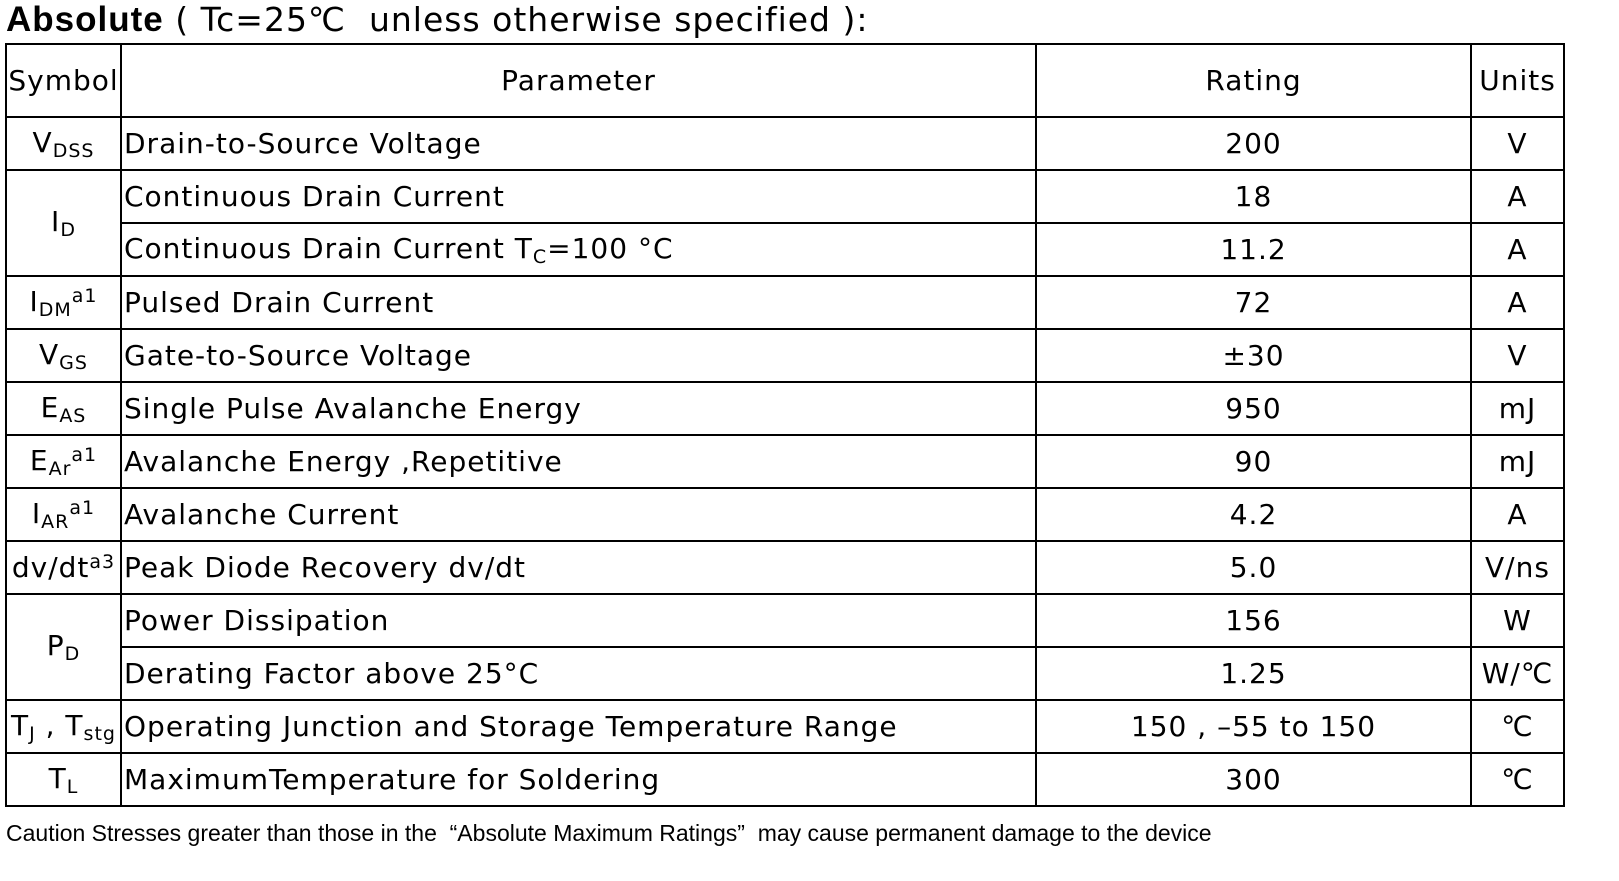  What do you see at coordinates (1253, 355) in the screenshot?
I see `rating-cell: ±30` at bounding box center [1253, 355].